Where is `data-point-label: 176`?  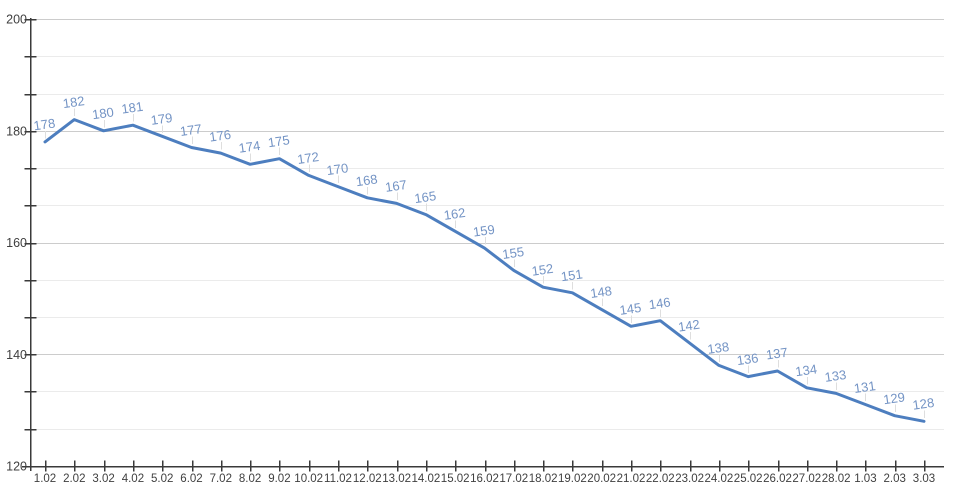
data-point-label: 176 is located at coordinates (220, 136).